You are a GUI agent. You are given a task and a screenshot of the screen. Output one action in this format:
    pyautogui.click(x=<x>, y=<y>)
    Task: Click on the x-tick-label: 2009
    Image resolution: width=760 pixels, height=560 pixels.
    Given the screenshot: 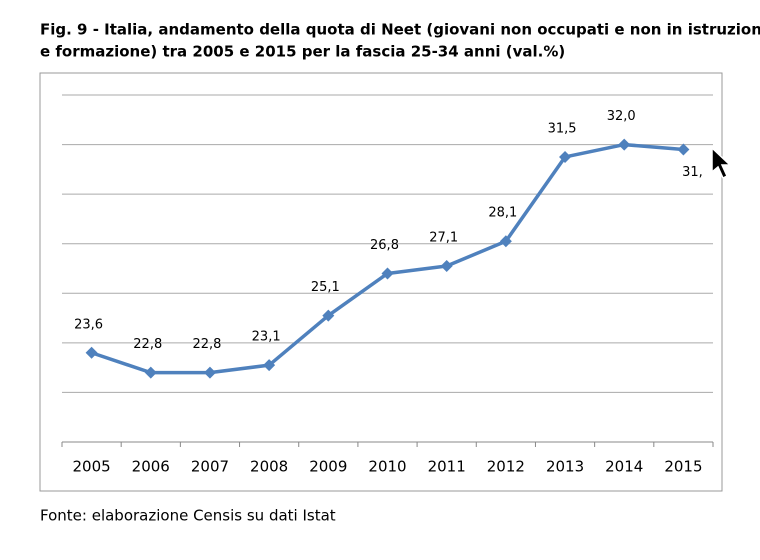 What is the action you would take?
    pyautogui.click(x=328, y=467)
    